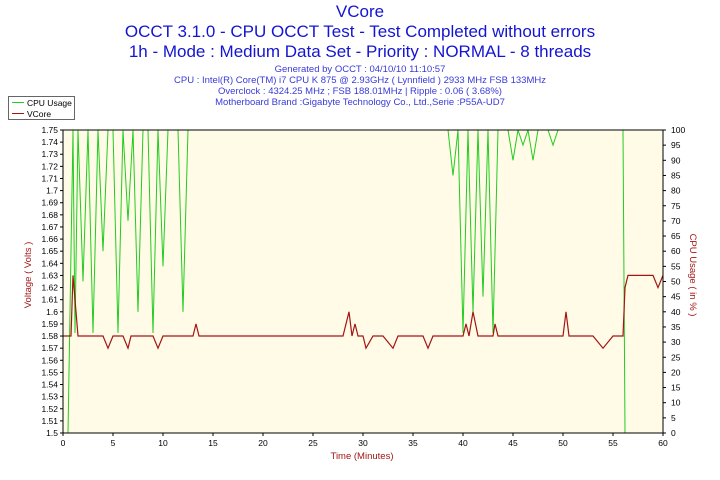 The image size is (720, 480). Describe the element at coordinates (676, 282) in the screenshot. I see `y-right-tick-label: 50` at that location.